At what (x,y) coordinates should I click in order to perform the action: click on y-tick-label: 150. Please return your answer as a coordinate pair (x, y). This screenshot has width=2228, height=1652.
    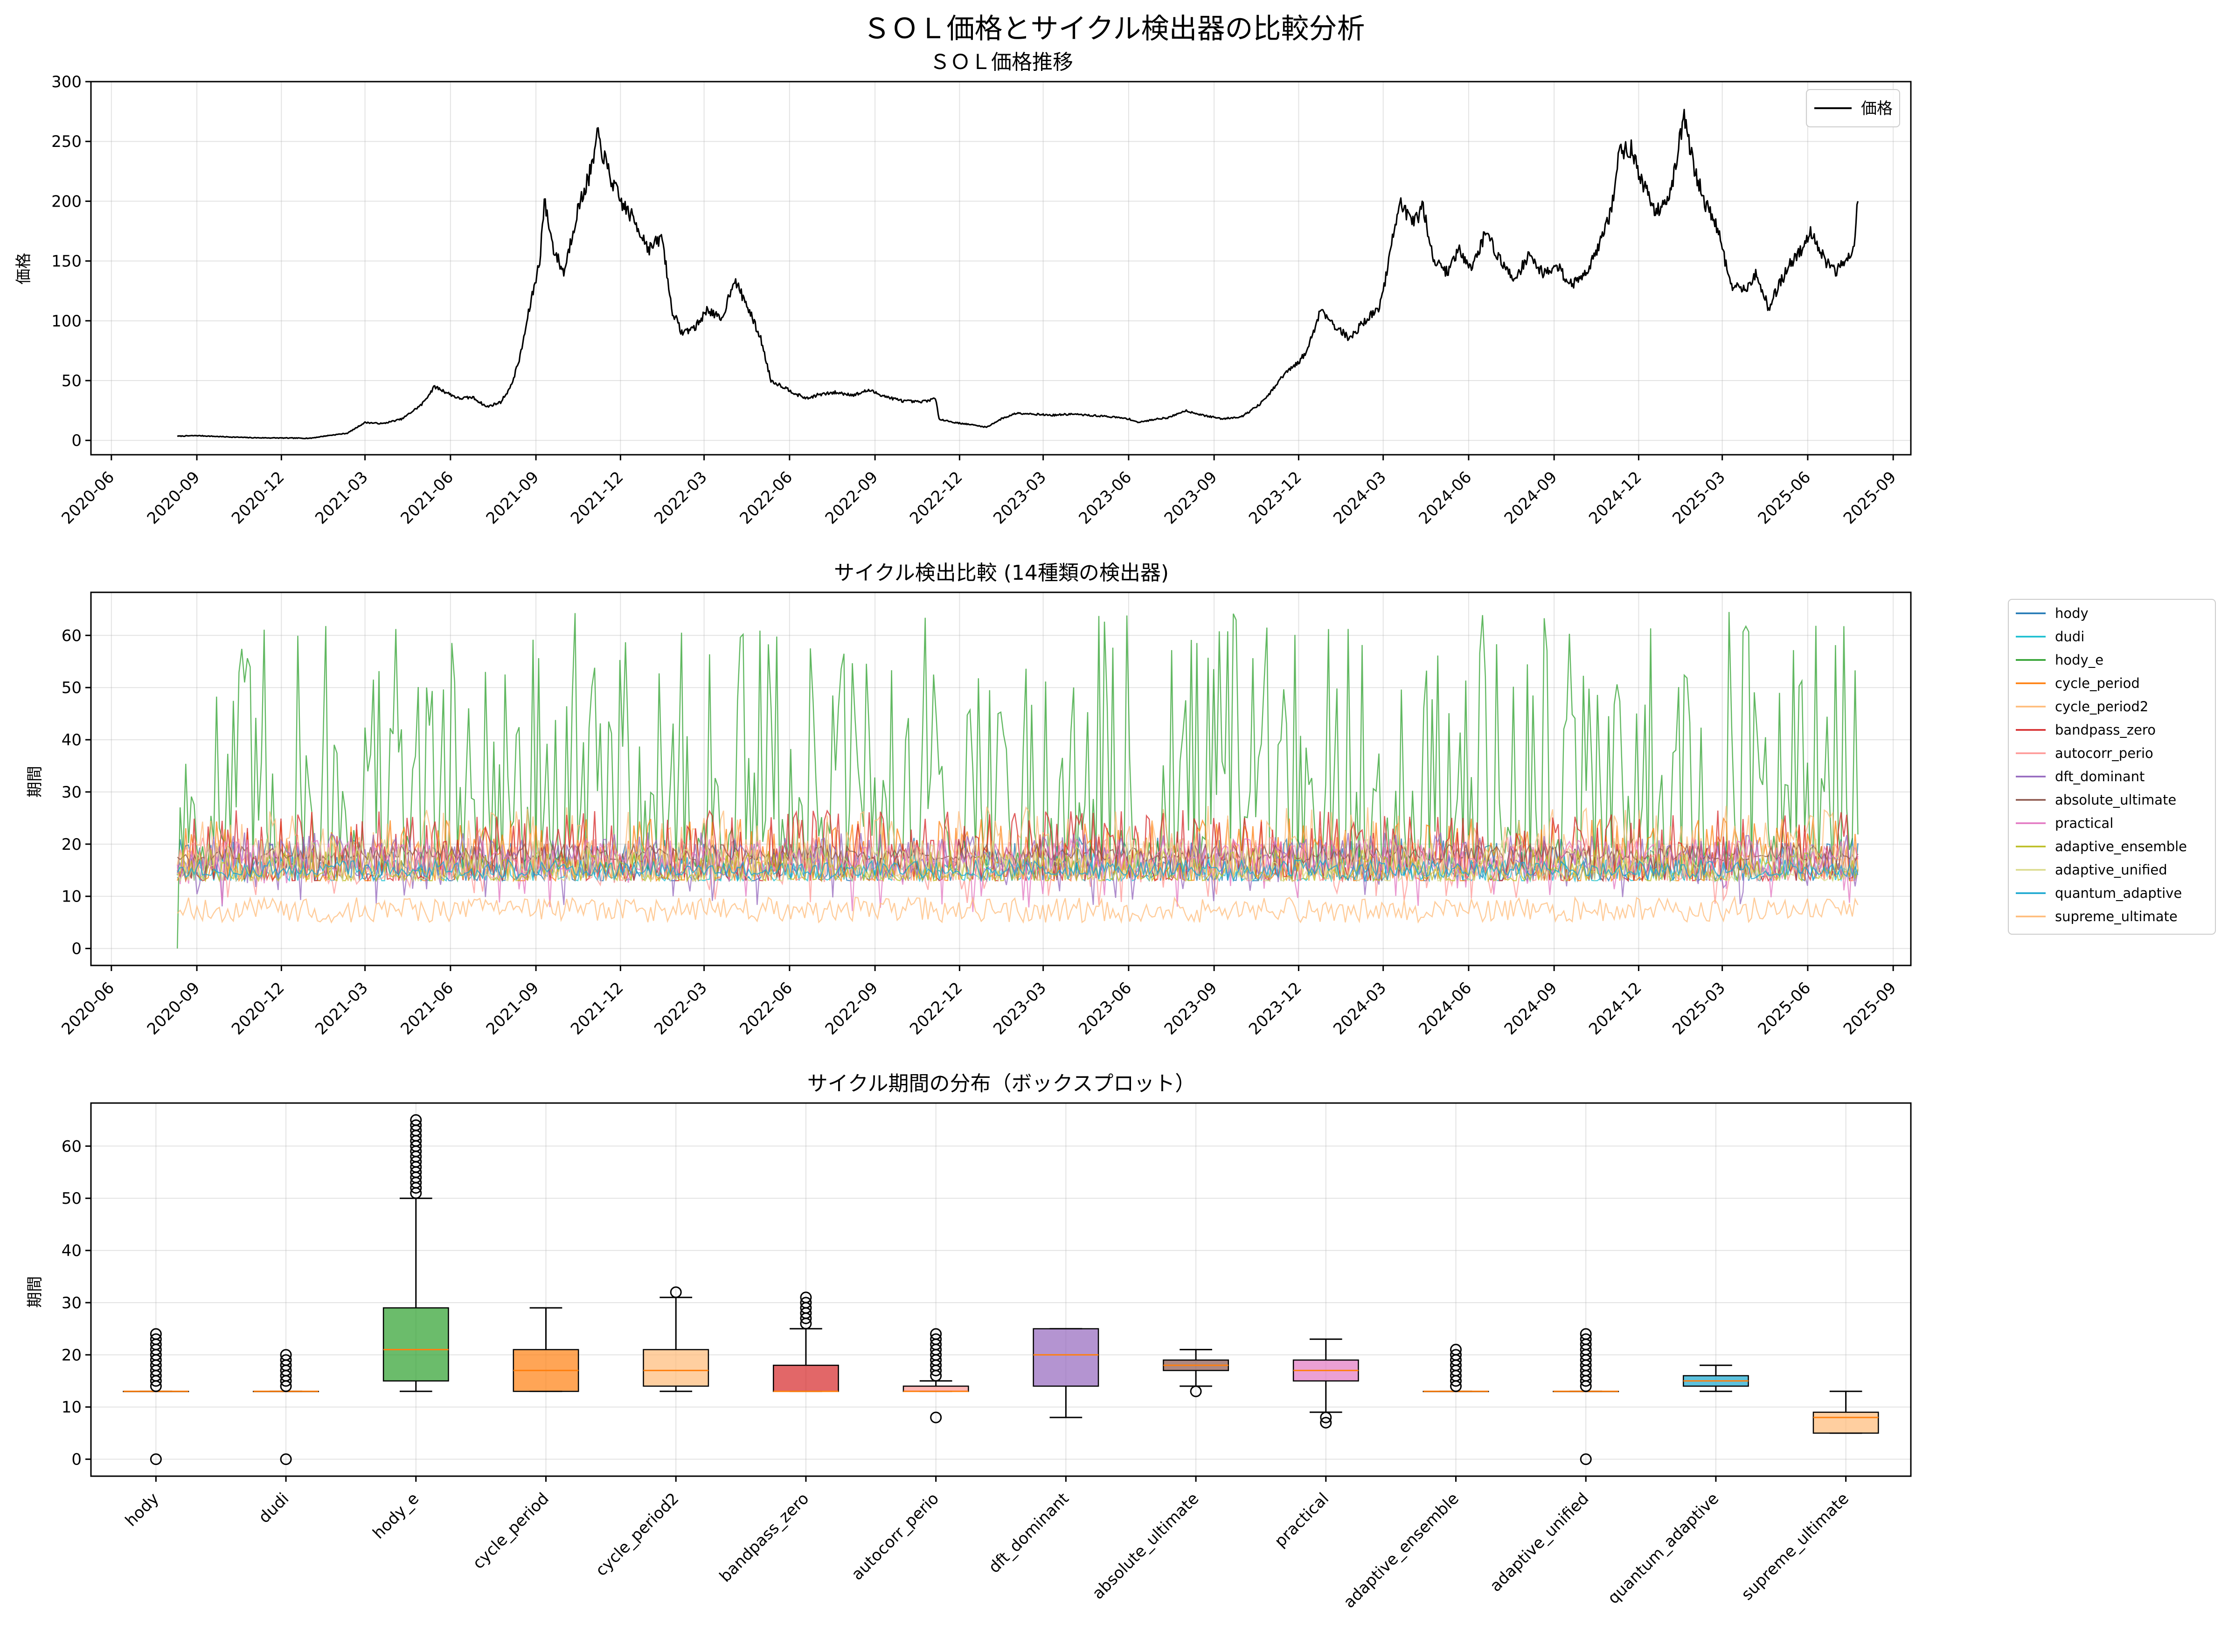
    Looking at the image, I should click on (66, 262).